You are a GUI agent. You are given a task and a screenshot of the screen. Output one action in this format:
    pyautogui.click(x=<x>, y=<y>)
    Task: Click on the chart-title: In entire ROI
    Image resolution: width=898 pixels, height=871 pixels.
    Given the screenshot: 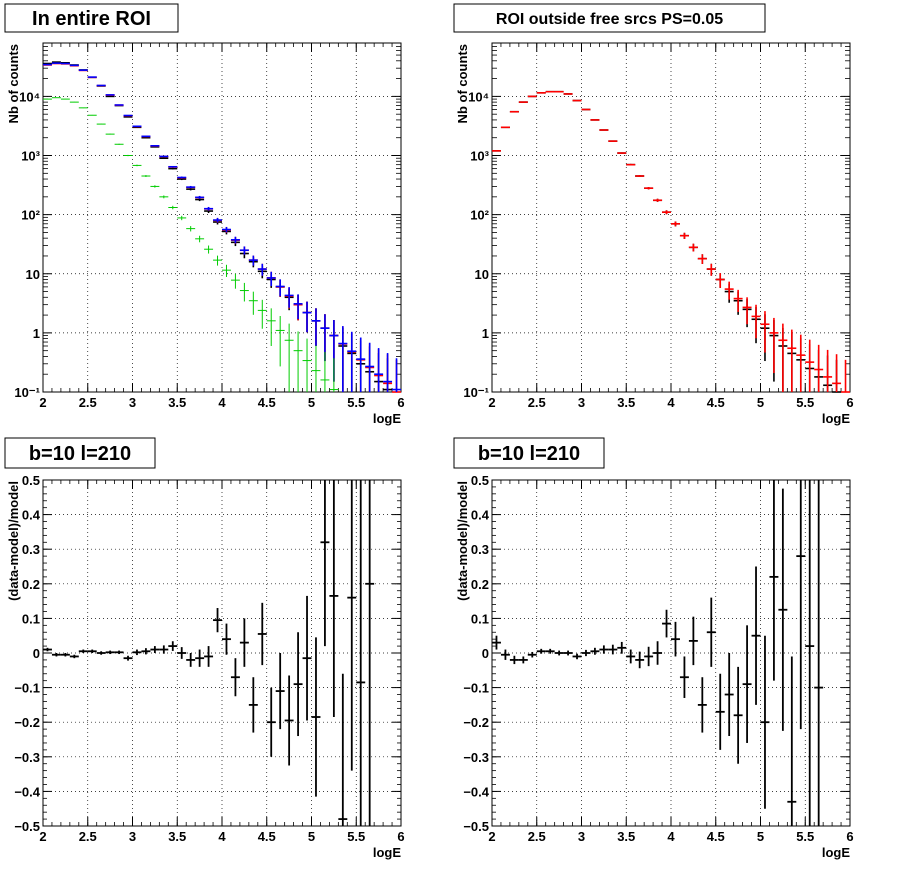 What is the action you would take?
    pyautogui.click(x=91, y=19)
    